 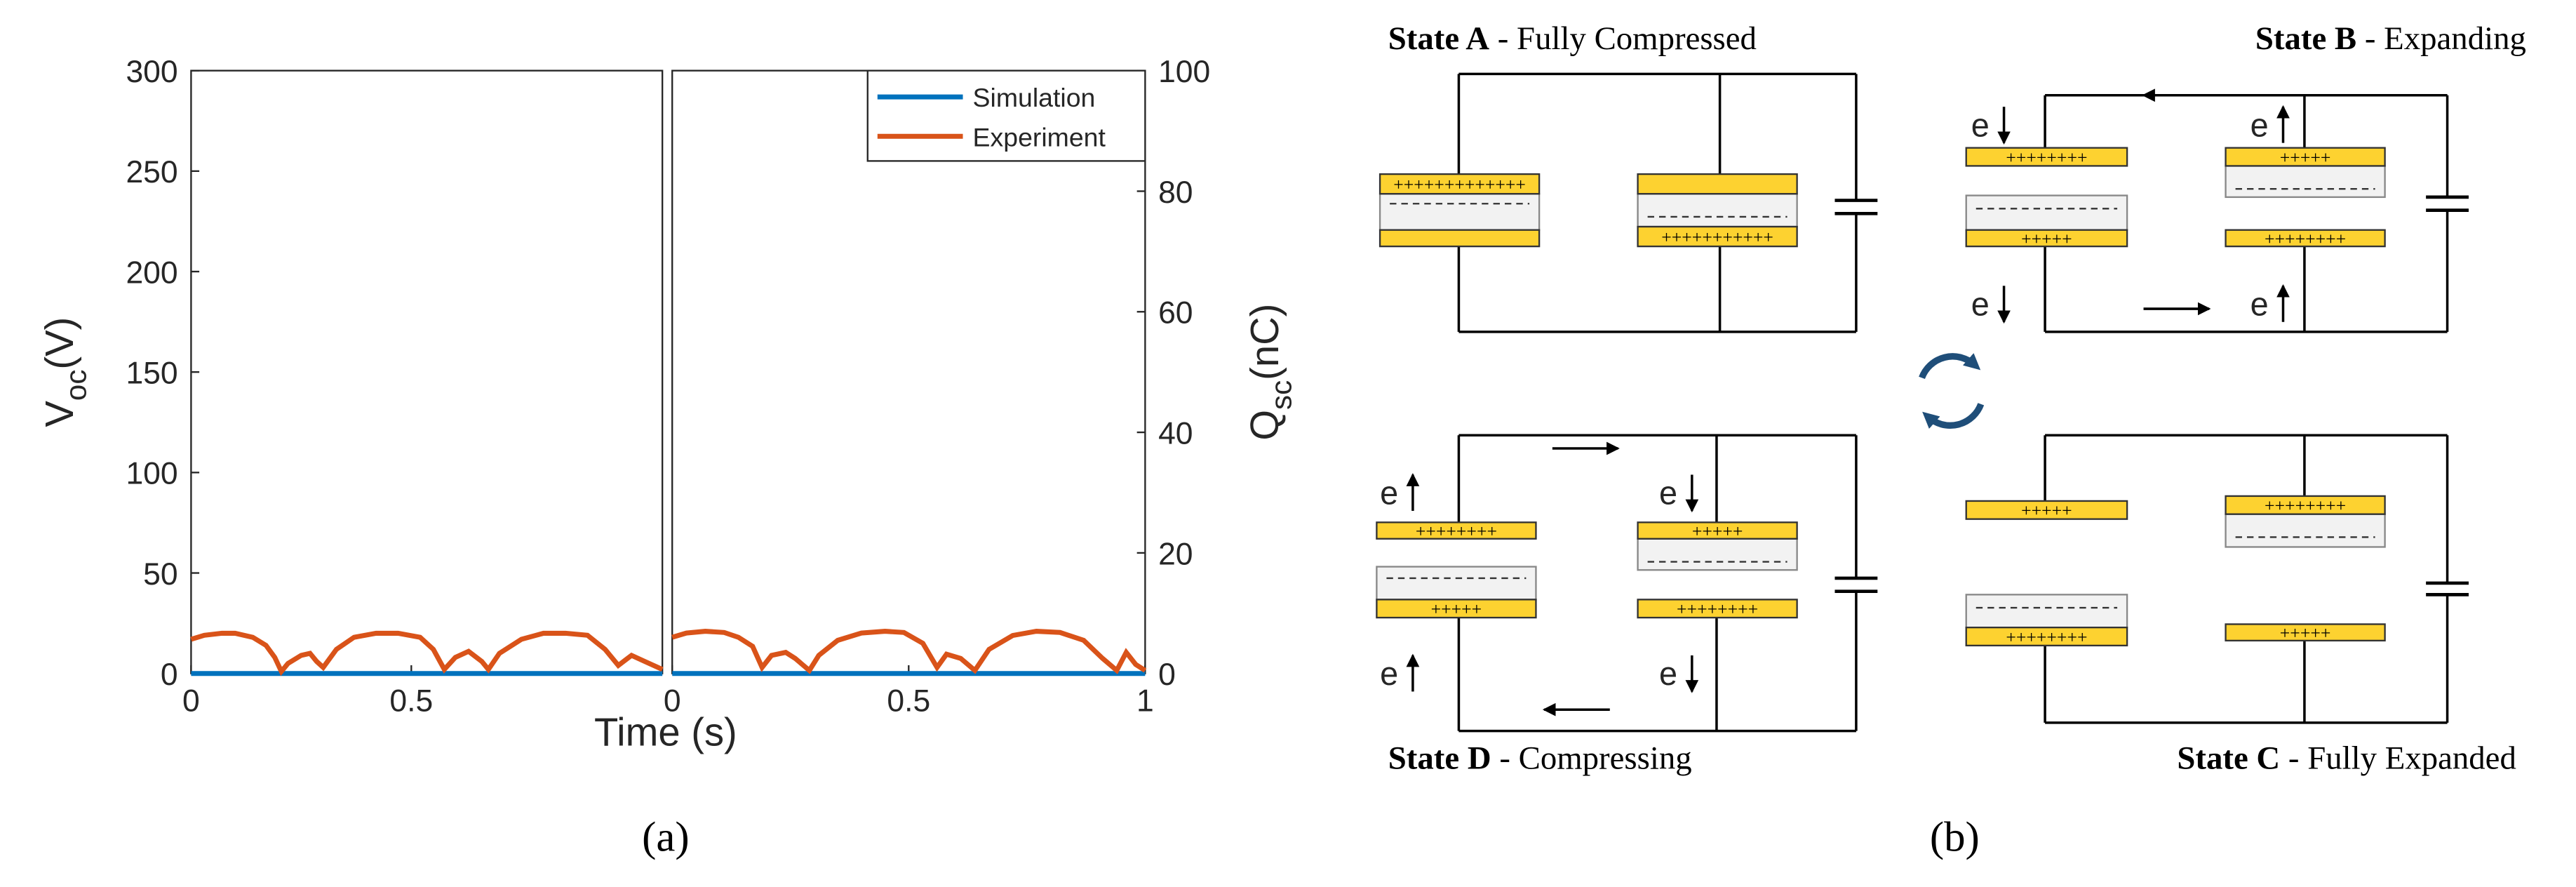 What do you see at coordinates (59, 414) in the screenshot?
I see `label-symbol: V` at bounding box center [59, 414].